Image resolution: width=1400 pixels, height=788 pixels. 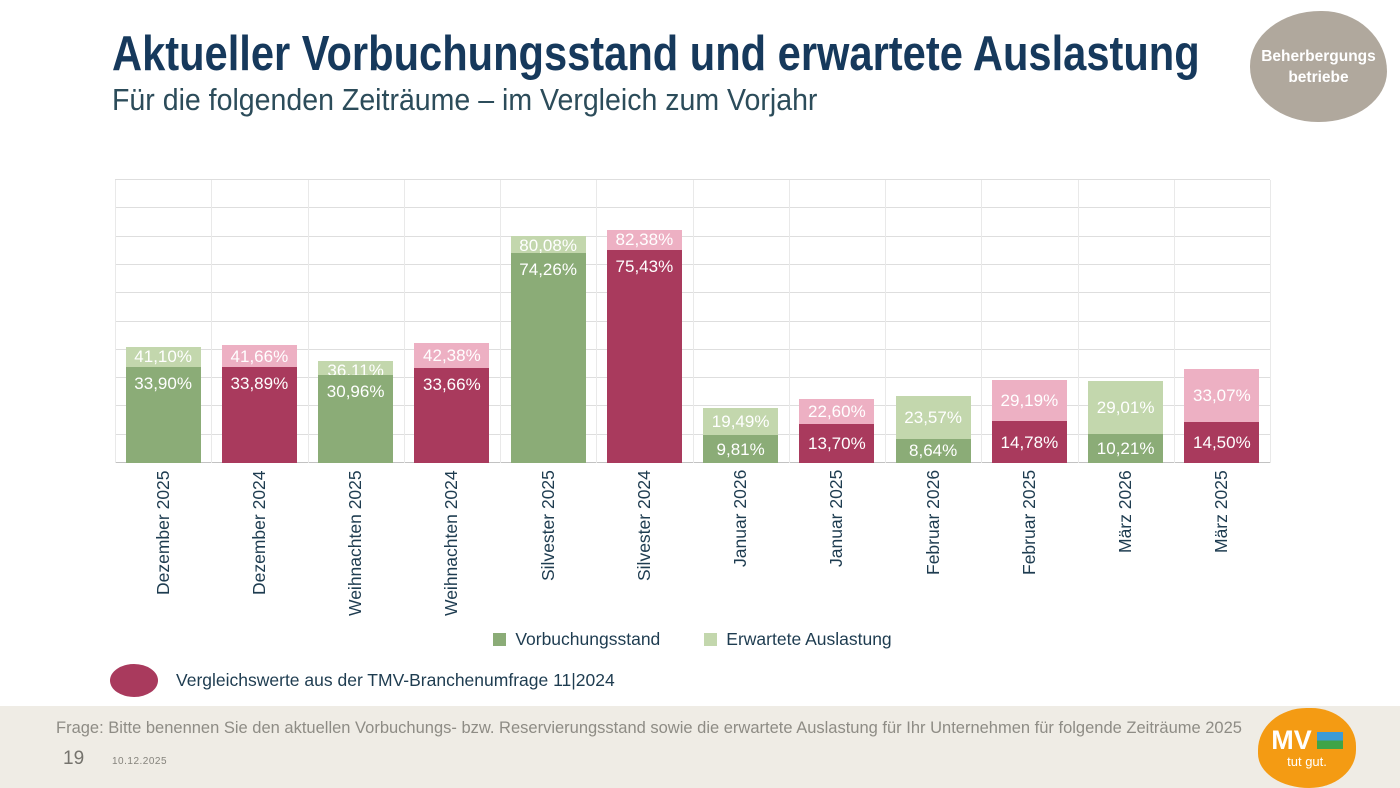 What do you see at coordinates (933, 429) in the screenshot?
I see `bar-group-februar-2026: 23,57% 8,64%` at bounding box center [933, 429].